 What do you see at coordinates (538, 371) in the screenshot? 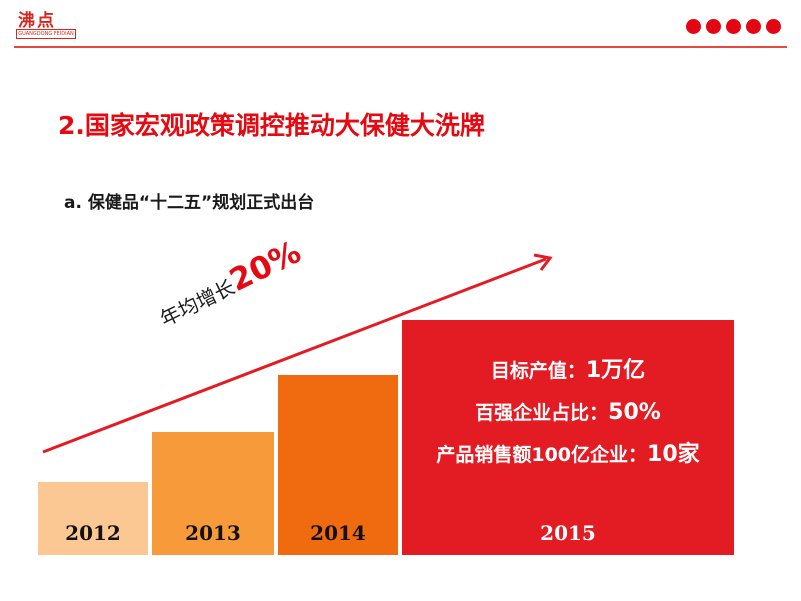
I see `target-label: 目标产值：` at bounding box center [538, 371].